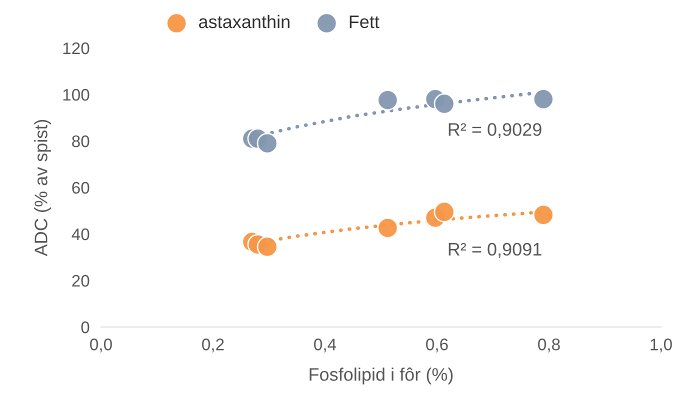 The width and height of the screenshot is (677, 412). What do you see at coordinates (325, 345) in the screenshot?
I see `x-tick-label: 0,4` at bounding box center [325, 345].